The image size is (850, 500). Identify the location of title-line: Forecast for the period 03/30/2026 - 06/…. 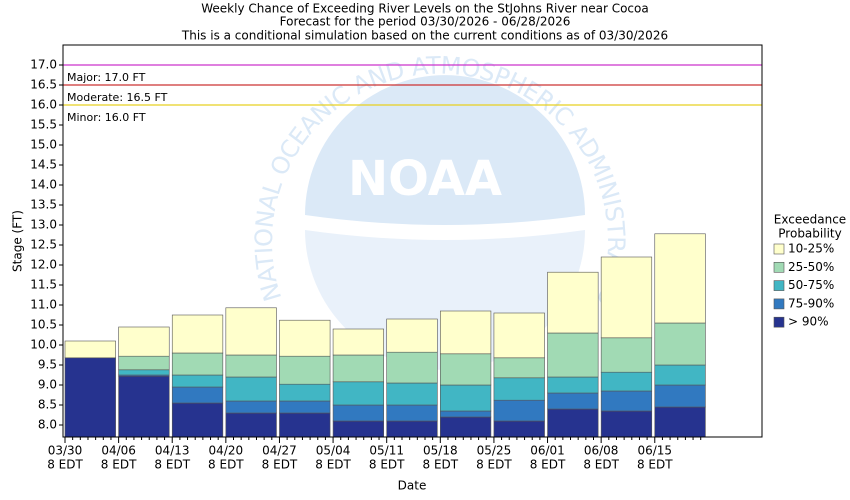
(425, 22).